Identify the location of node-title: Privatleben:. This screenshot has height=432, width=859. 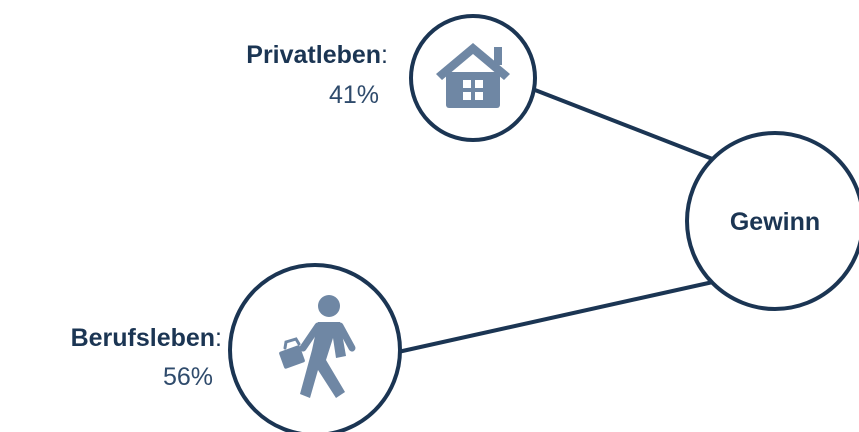
(317, 55).